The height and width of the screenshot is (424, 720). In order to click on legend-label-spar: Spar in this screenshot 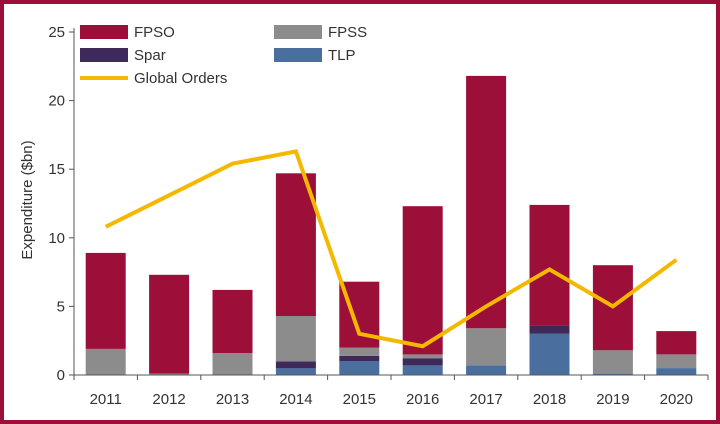, I will do `click(150, 55)`.